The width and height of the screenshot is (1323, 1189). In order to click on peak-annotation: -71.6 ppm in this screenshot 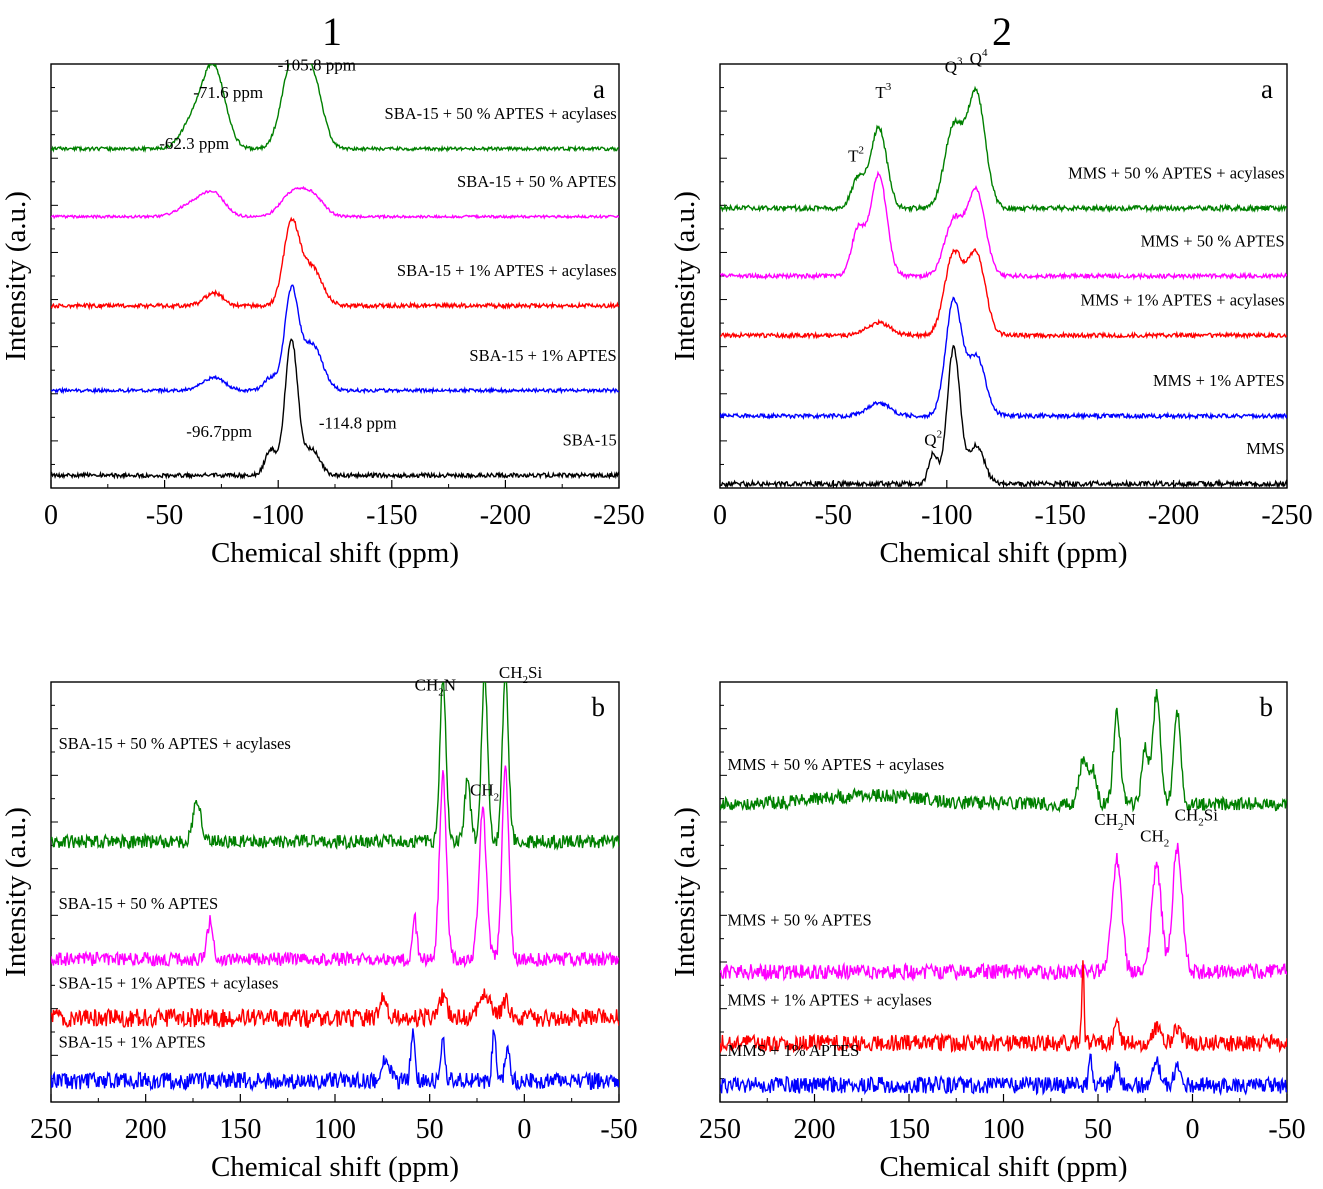, I will do `click(228, 92)`.